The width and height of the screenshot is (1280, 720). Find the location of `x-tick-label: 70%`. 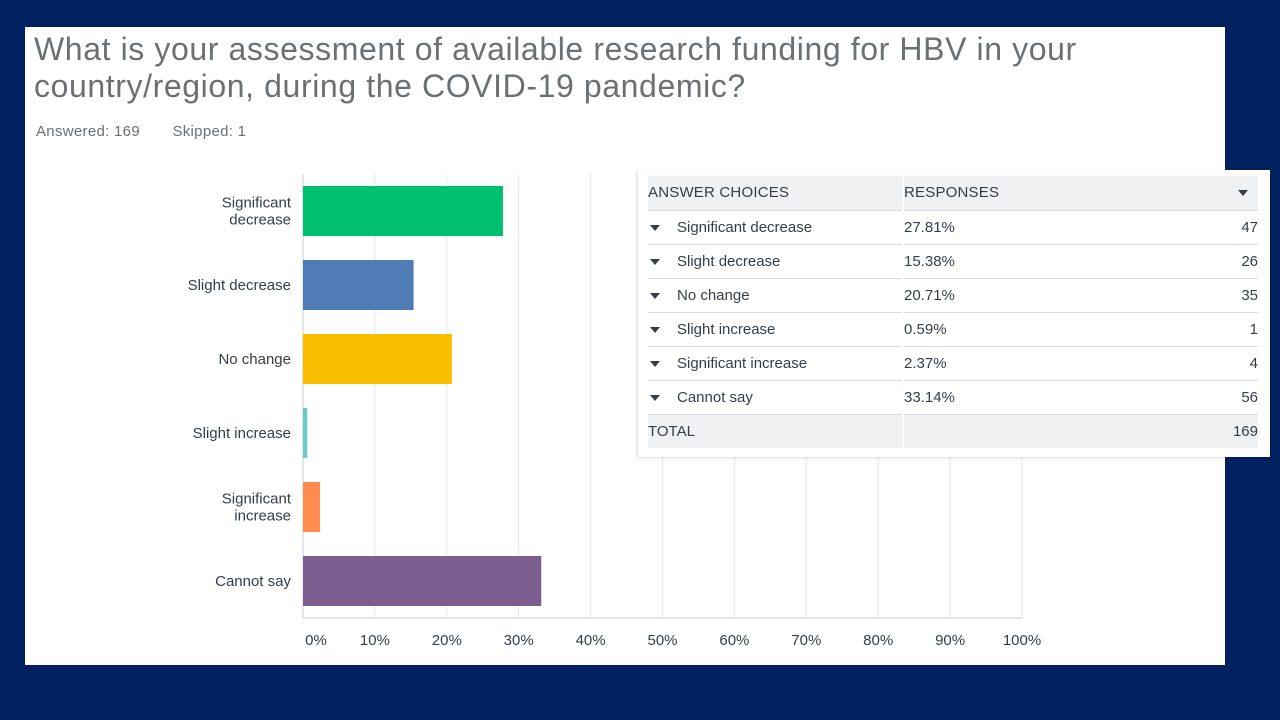

x-tick-label: 70% is located at coordinates (806, 640).